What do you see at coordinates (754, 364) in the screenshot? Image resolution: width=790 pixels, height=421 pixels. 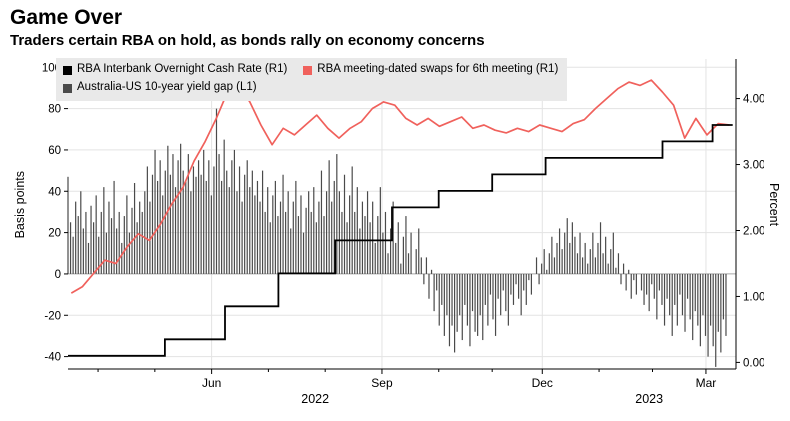 I see `svg-text: 0.00` at bounding box center [754, 364].